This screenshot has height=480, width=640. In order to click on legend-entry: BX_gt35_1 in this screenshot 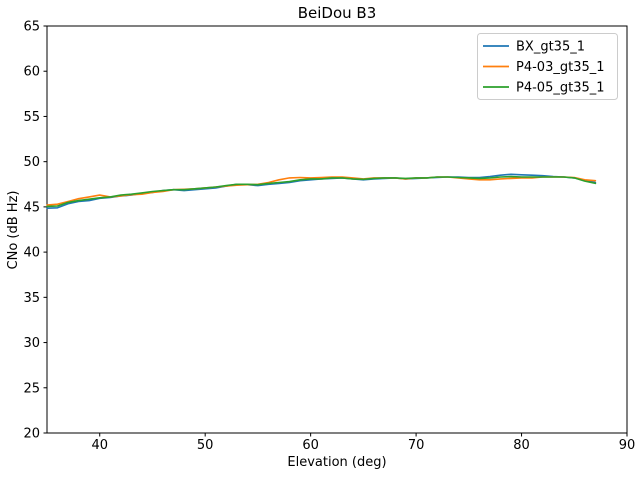, I will do `click(534, 47)`.